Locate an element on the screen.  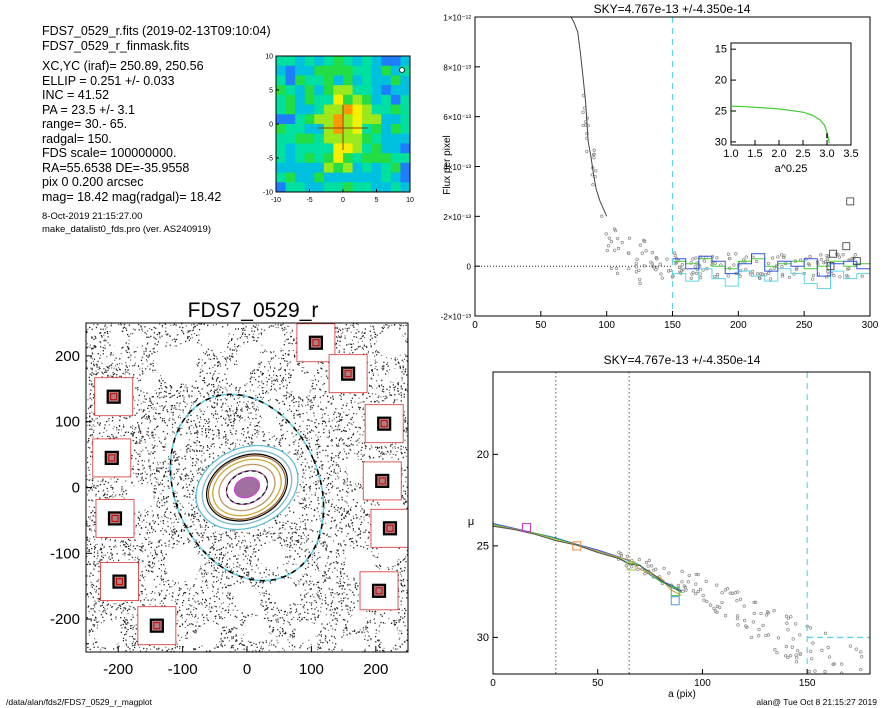
heatmap-panel: -10-10 -5 -5 0 0 5 5 10 10 is located at coordinates (338, 129).